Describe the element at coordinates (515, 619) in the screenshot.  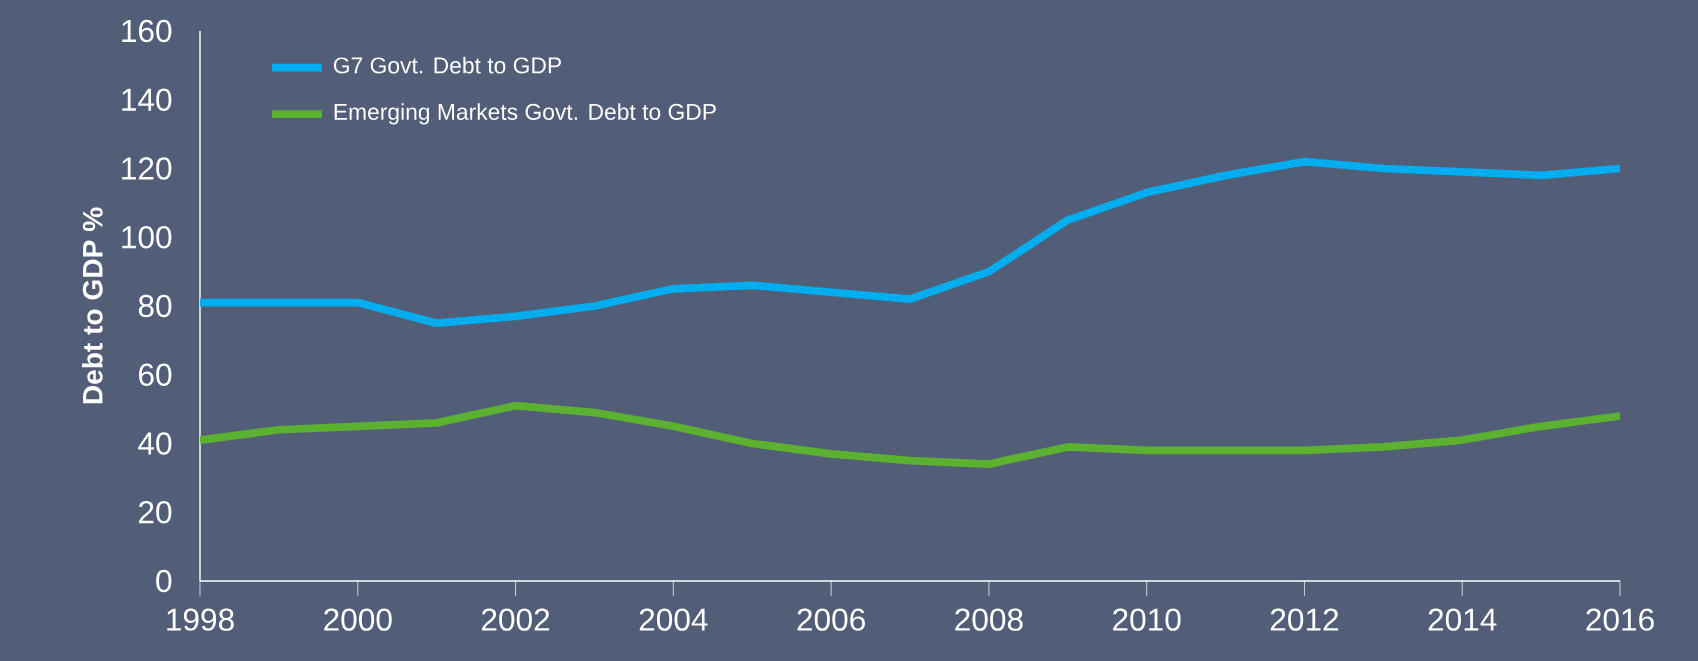
I see `x-tick-label: 2002` at that location.